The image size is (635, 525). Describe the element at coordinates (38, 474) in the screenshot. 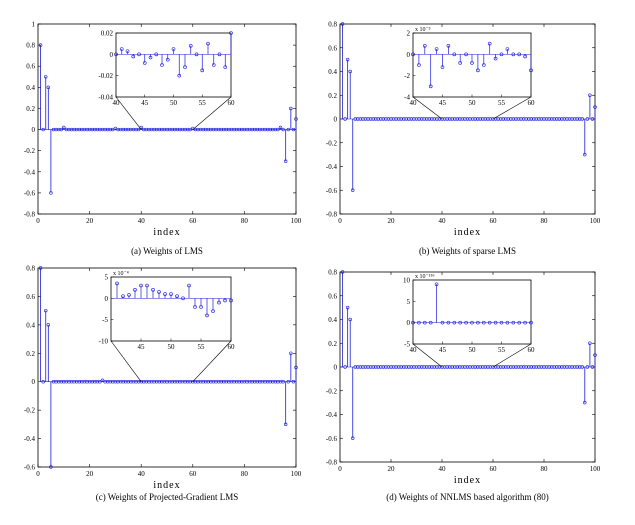

I see `x-tick-label: 0` at that location.